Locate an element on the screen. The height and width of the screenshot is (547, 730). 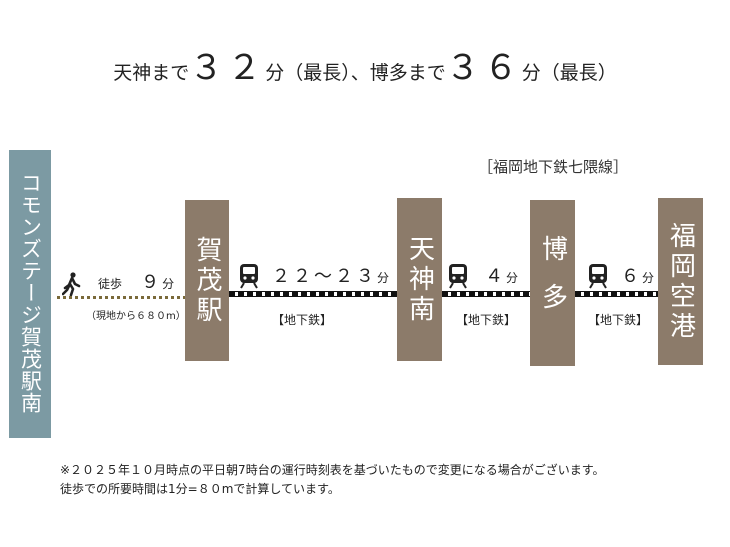
segment-time: ４分 is located at coordinates (501, 275).